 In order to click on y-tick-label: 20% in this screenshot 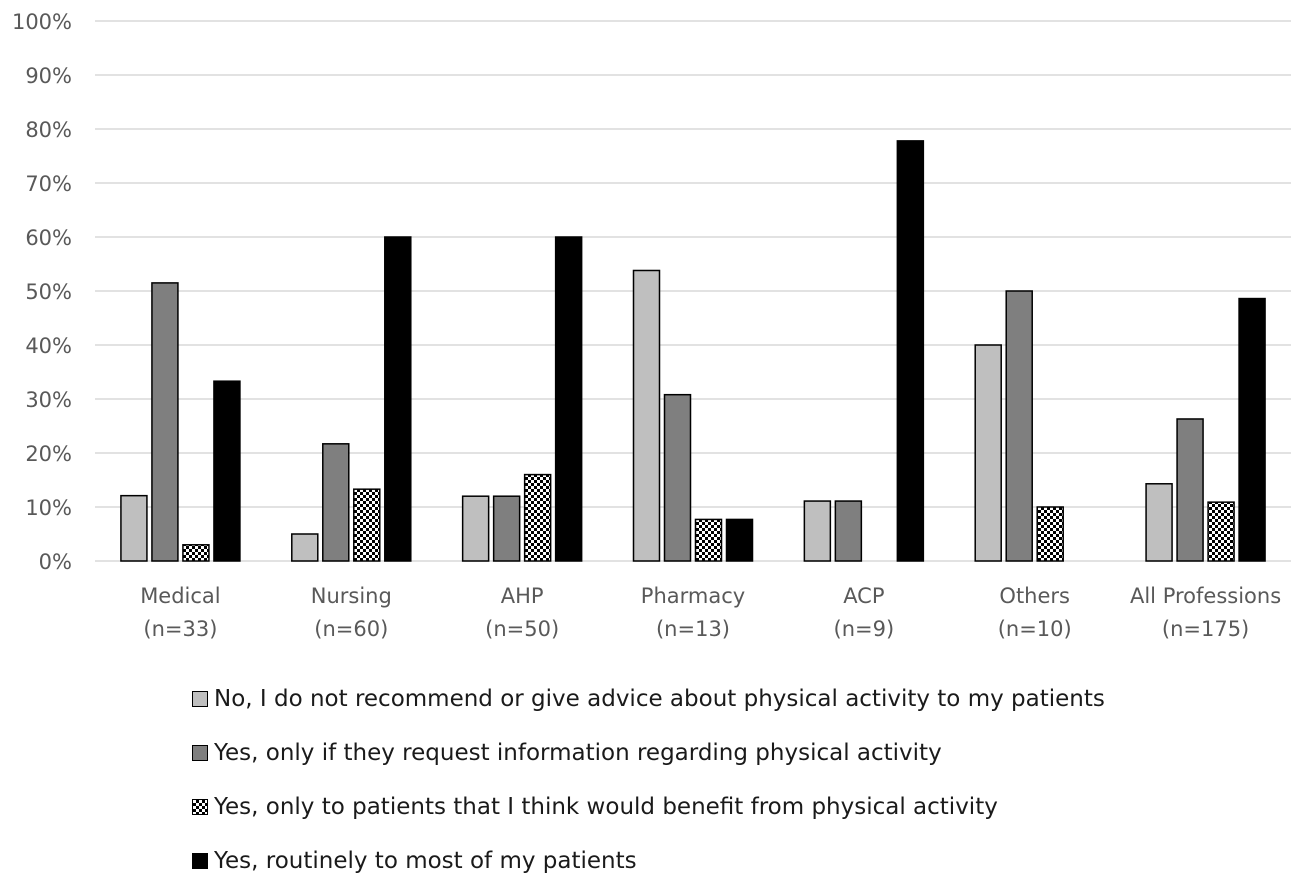, I will do `click(48, 454)`.